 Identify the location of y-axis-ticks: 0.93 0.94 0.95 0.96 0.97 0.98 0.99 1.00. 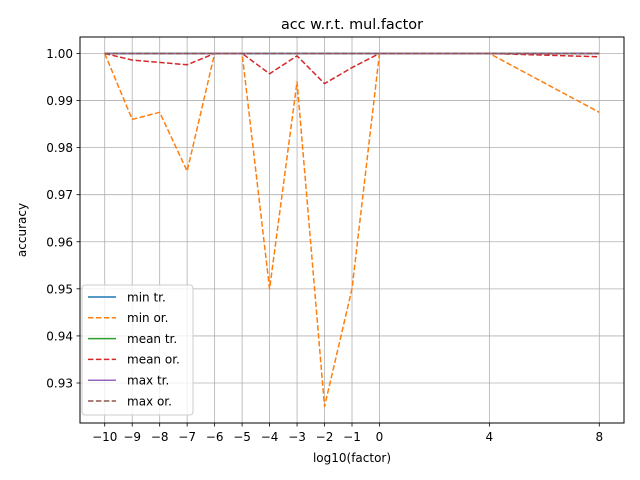
(63, 218).